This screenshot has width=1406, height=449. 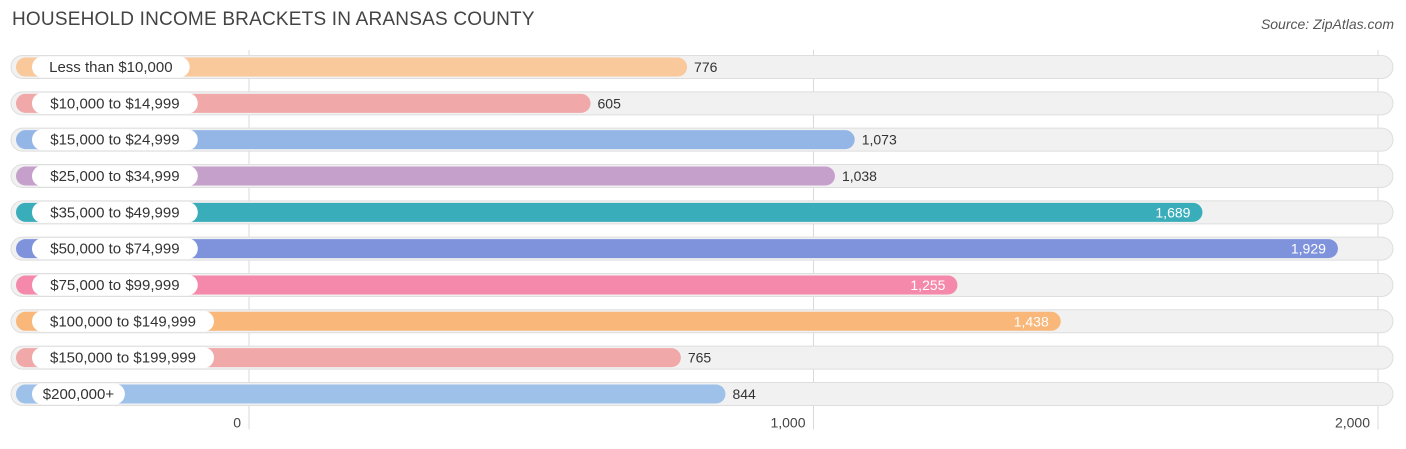 I want to click on category-label: $10,000 to $14,999, so click(x=114, y=103).